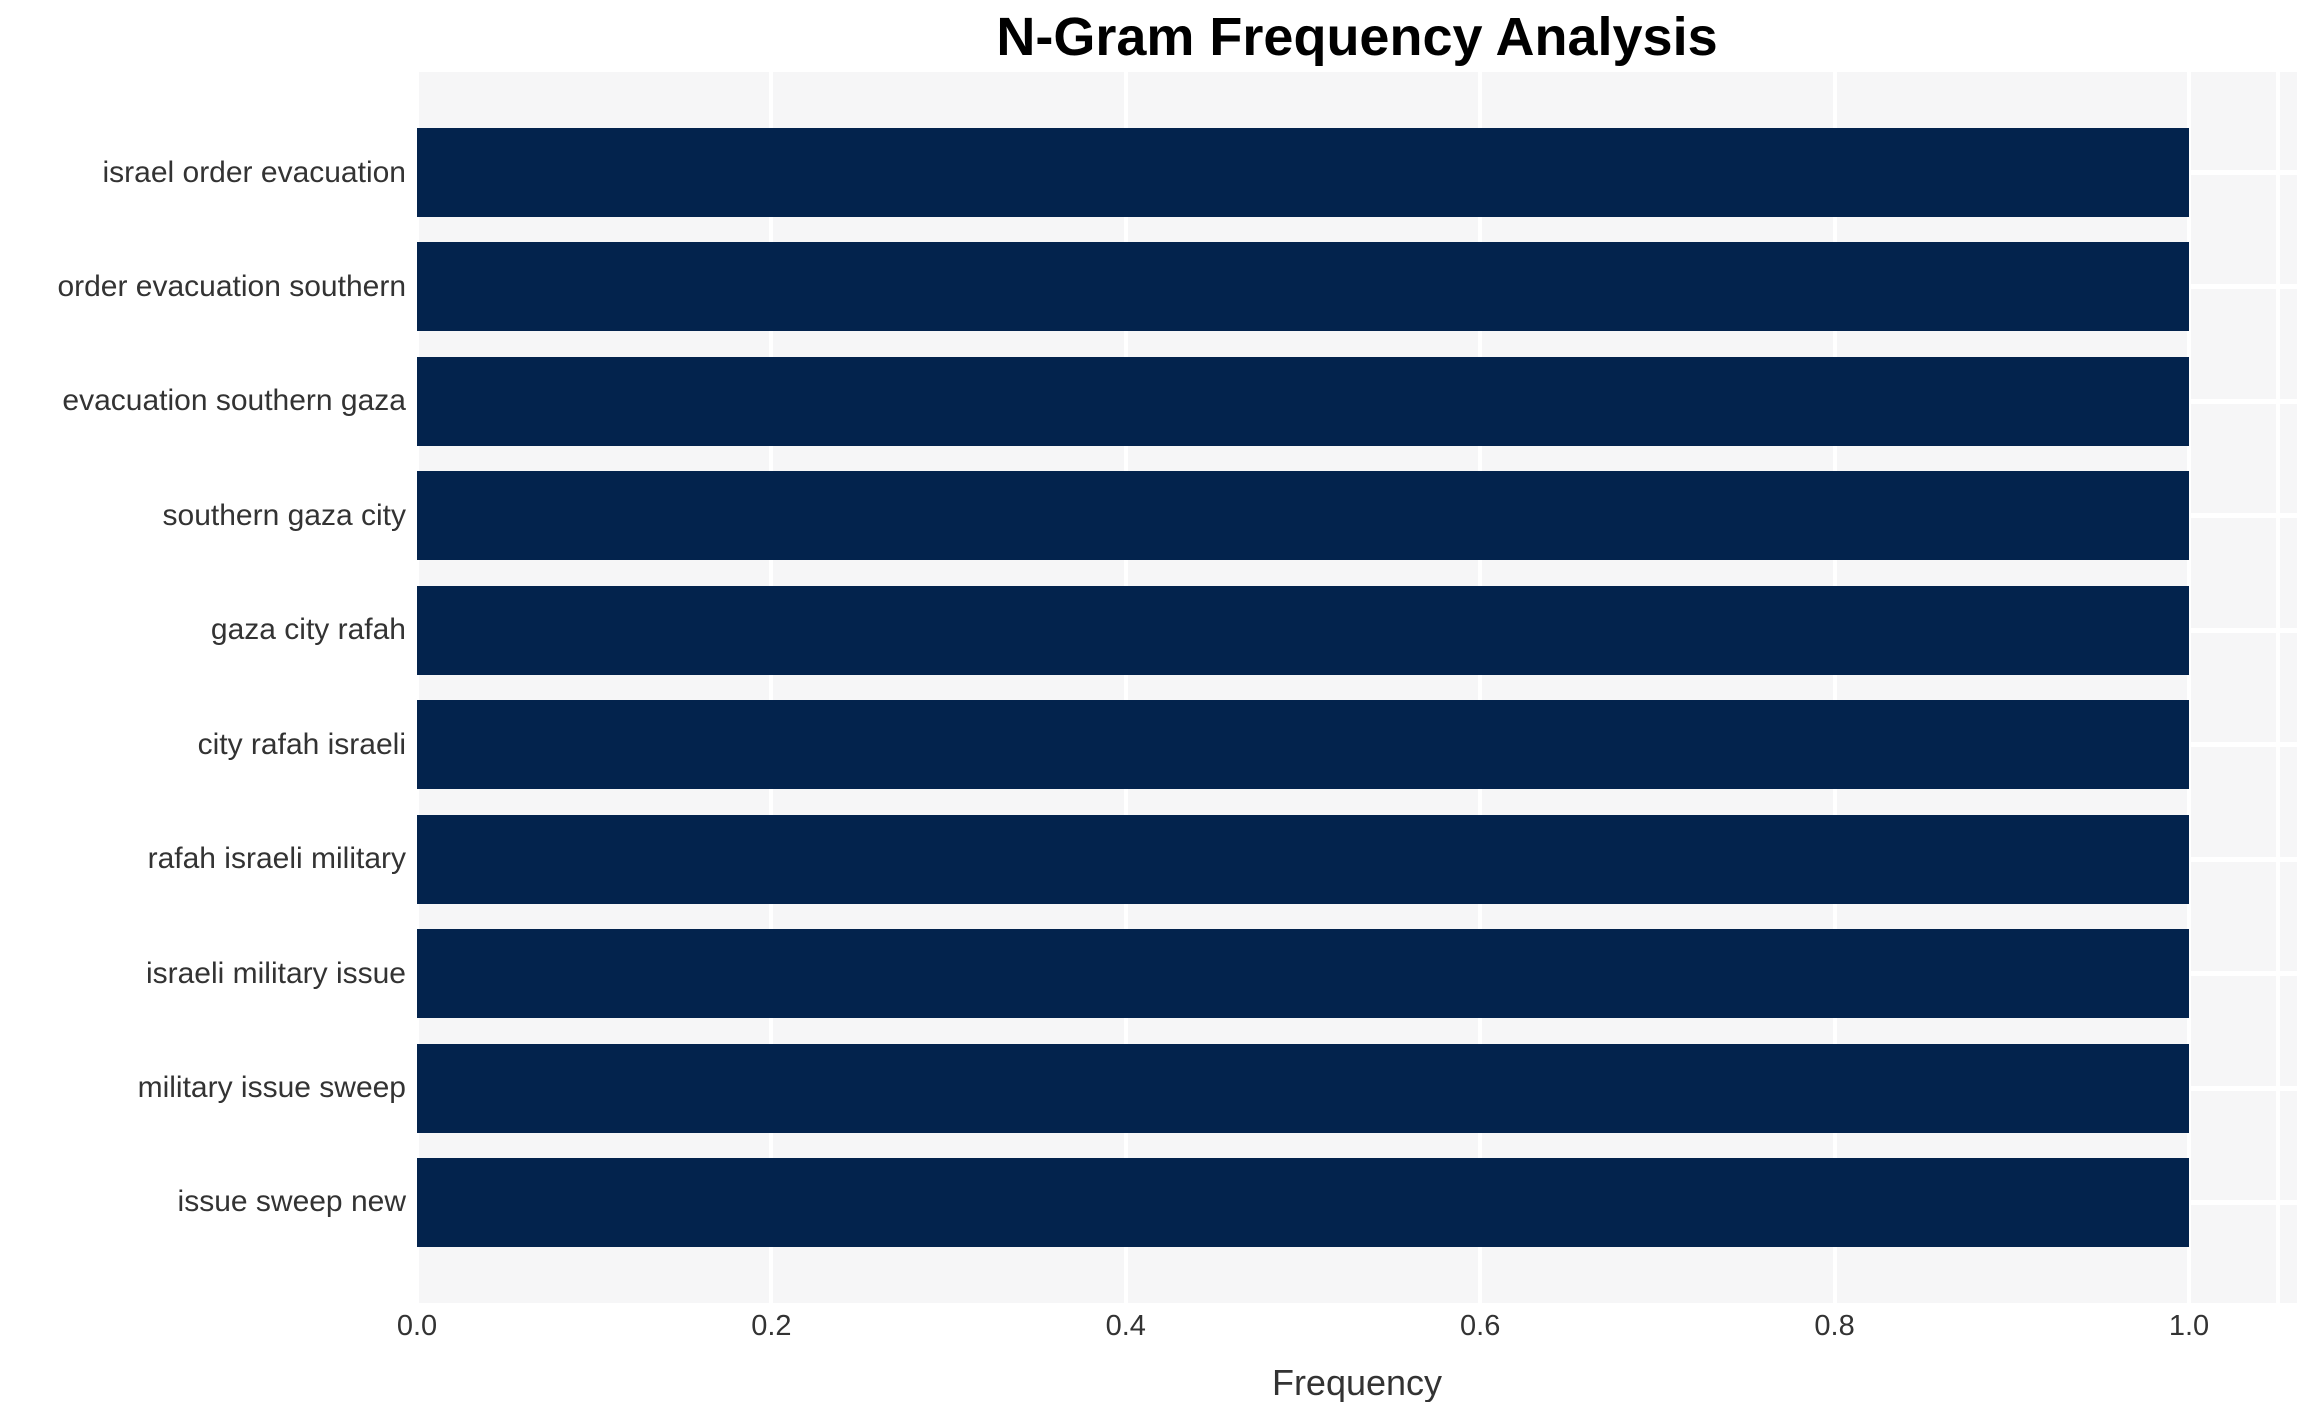 The width and height of the screenshot is (2297, 1402). Describe the element at coordinates (1480, 1326) in the screenshot. I see `x-tick-label: 0.6` at that location.